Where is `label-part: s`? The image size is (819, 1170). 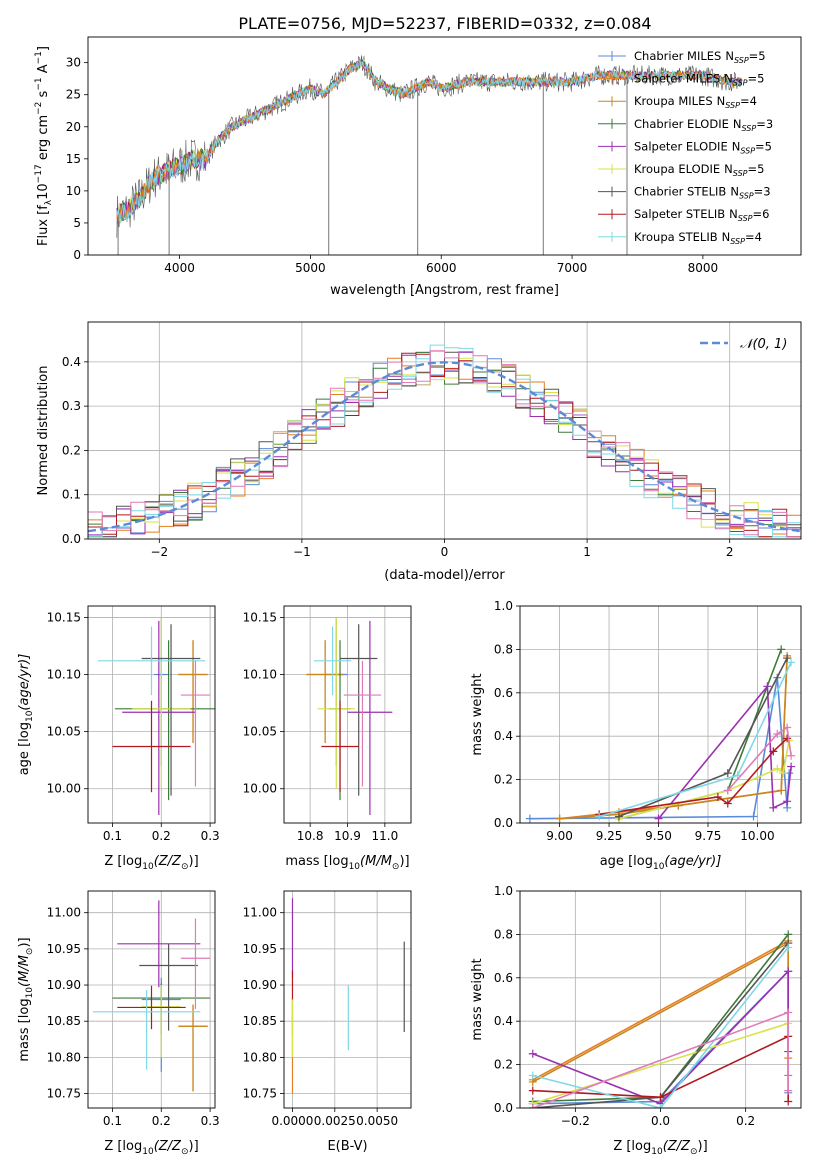 label-part: s is located at coordinates (43, 95).